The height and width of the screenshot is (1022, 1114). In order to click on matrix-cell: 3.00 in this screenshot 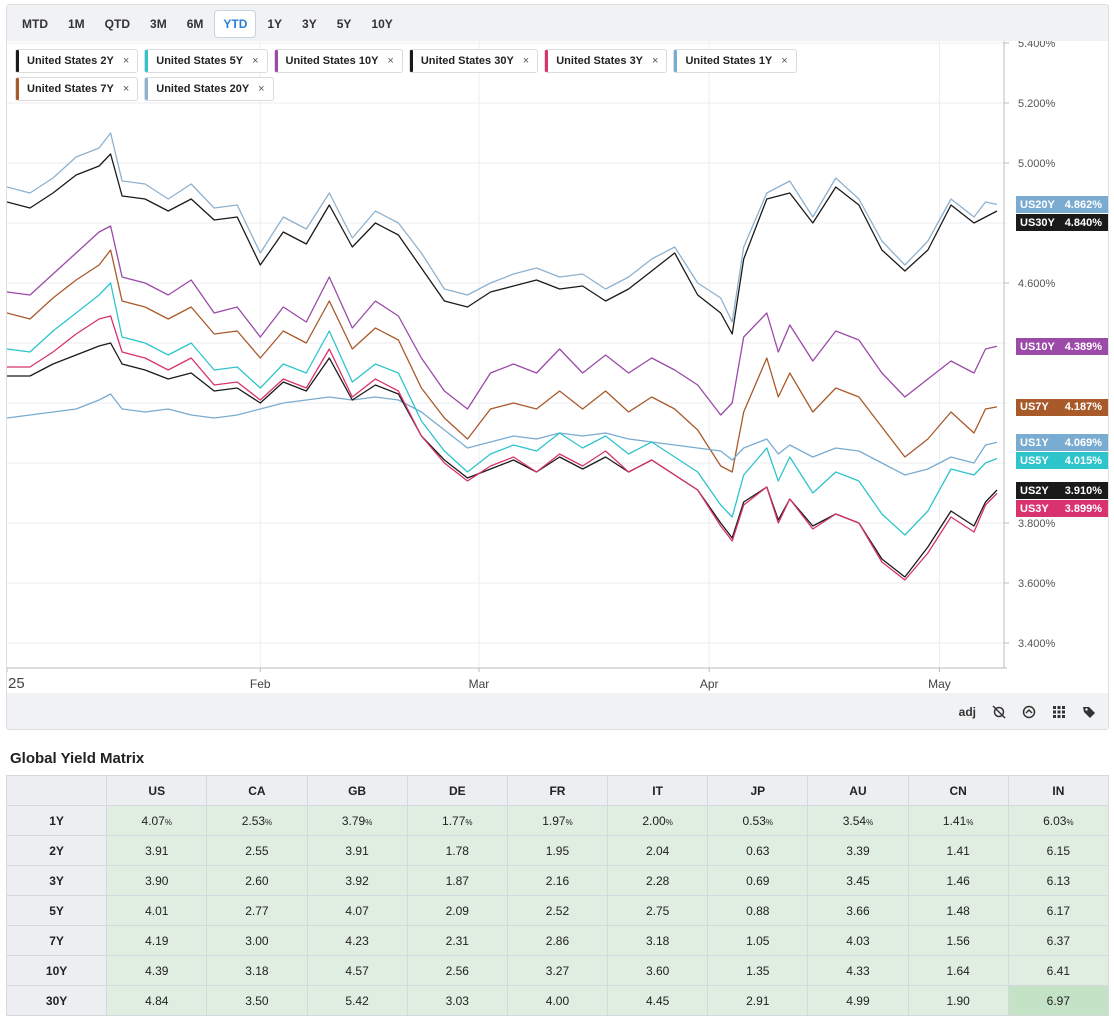, I will do `click(257, 940)`.